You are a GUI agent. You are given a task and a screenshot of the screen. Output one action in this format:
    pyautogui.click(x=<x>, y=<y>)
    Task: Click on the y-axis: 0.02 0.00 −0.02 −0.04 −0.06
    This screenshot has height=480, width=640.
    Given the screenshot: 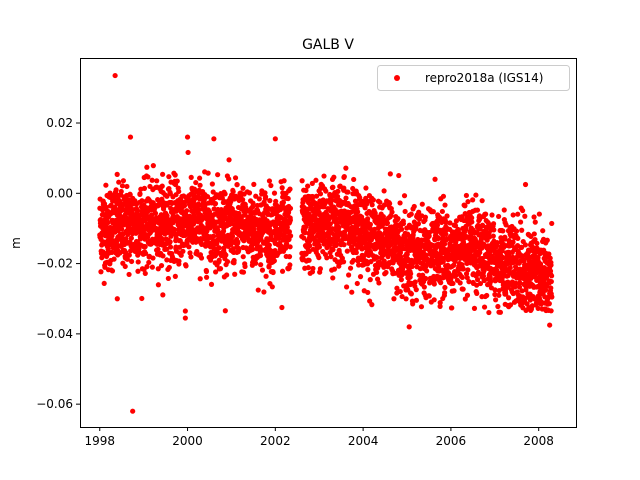 What is the action you would take?
    pyautogui.click(x=58, y=263)
    